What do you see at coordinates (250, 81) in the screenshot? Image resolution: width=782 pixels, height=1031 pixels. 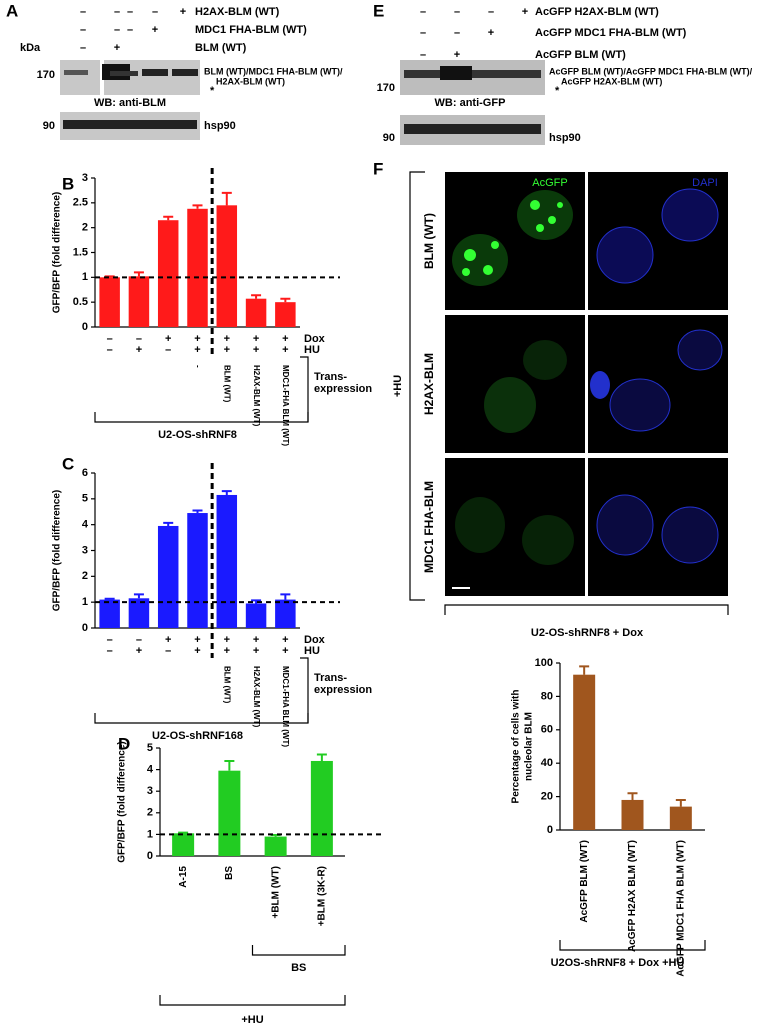 I see `band-label: H2AX-BLM (WT)` at bounding box center [250, 81].